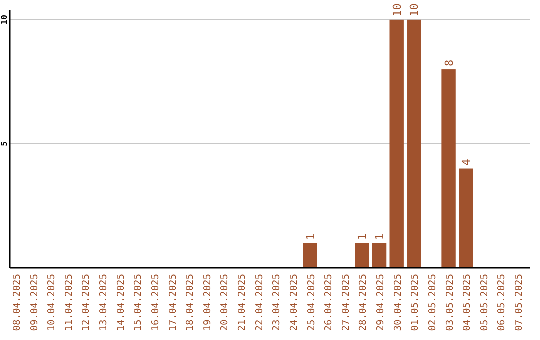 The image size is (540, 340). I want to click on x-tick-label: 01.05.2025, so click(416, 303).